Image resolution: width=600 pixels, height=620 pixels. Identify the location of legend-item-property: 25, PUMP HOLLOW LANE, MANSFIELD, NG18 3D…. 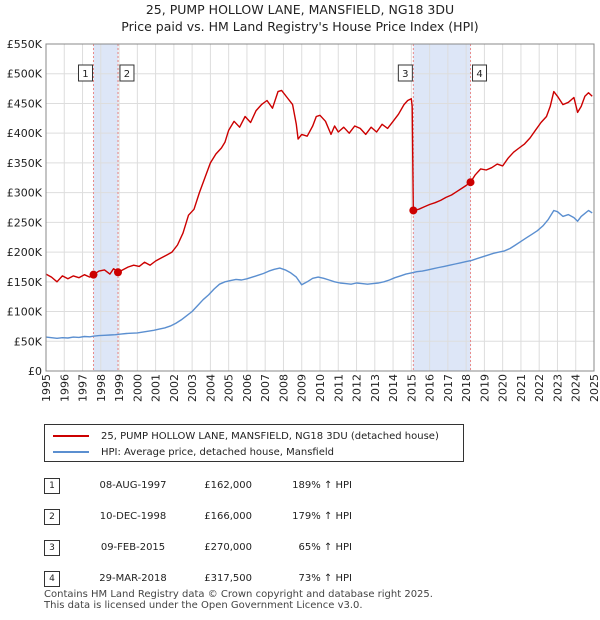
(246, 436).